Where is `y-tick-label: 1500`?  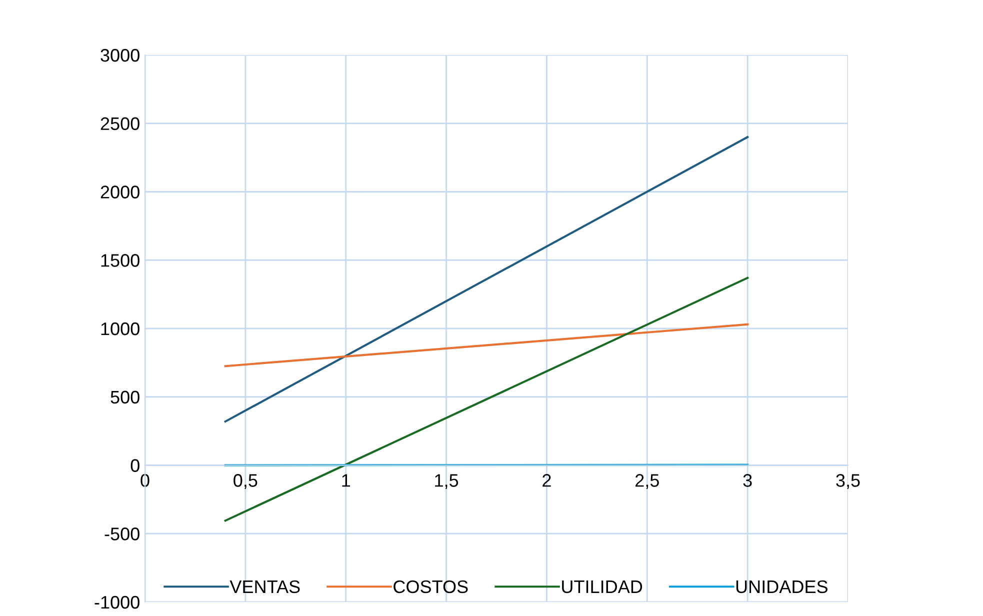
y-tick-label: 1500 is located at coordinates (120, 260).